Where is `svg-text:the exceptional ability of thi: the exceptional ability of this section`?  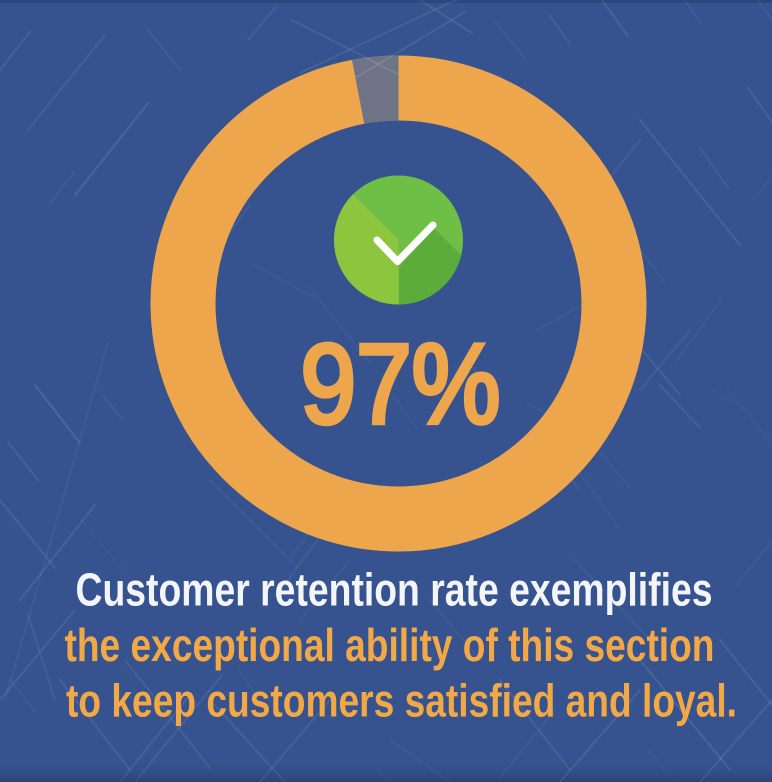 svg-text:the exceptional ability of thi: the exceptional ability of this section is located at coordinates (390, 645).